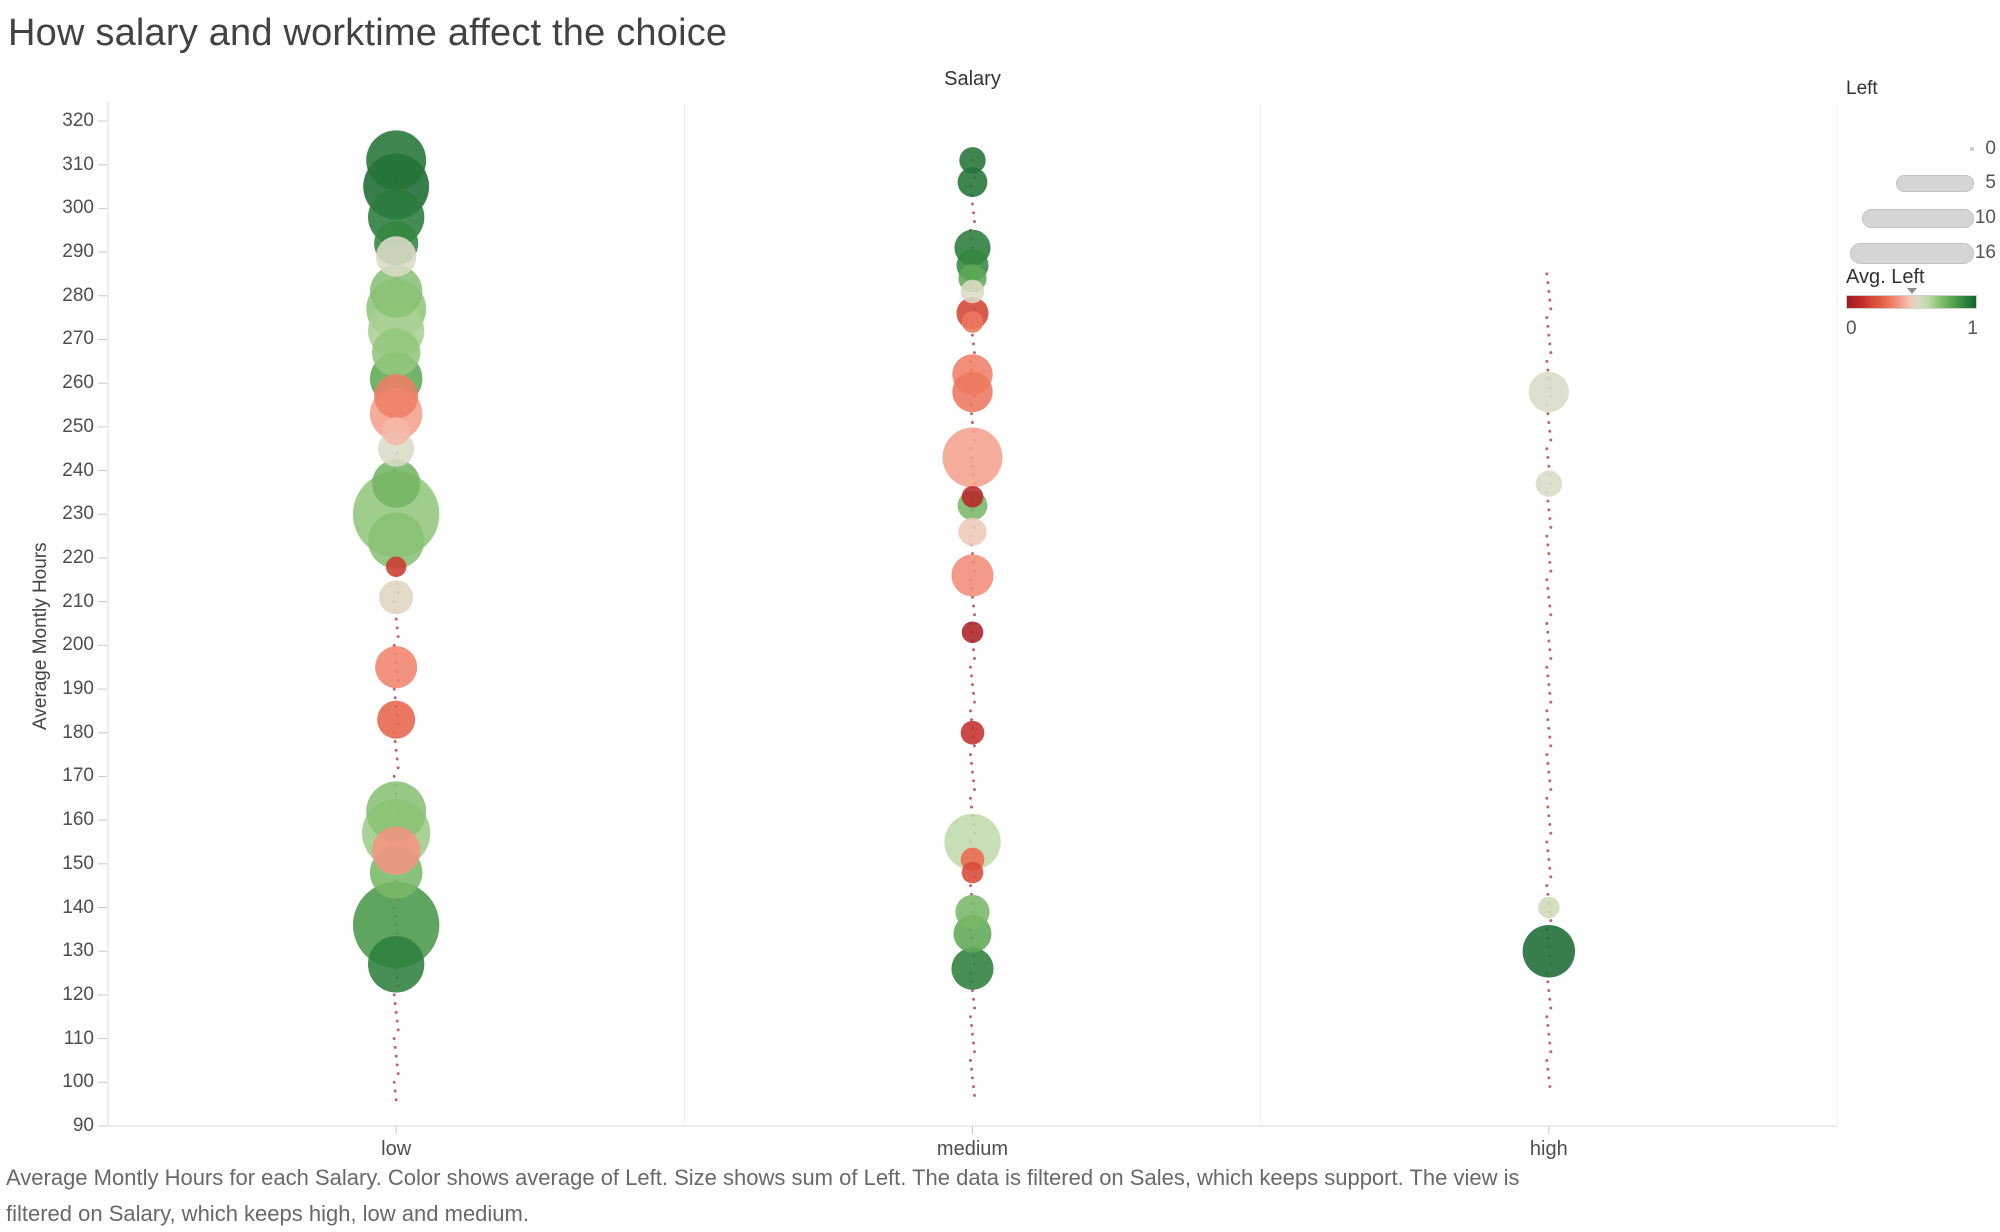  What do you see at coordinates (1548, 1149) in the screenshot?
I see `x-category-label-high: high` at bounding box center [1548, 1149].